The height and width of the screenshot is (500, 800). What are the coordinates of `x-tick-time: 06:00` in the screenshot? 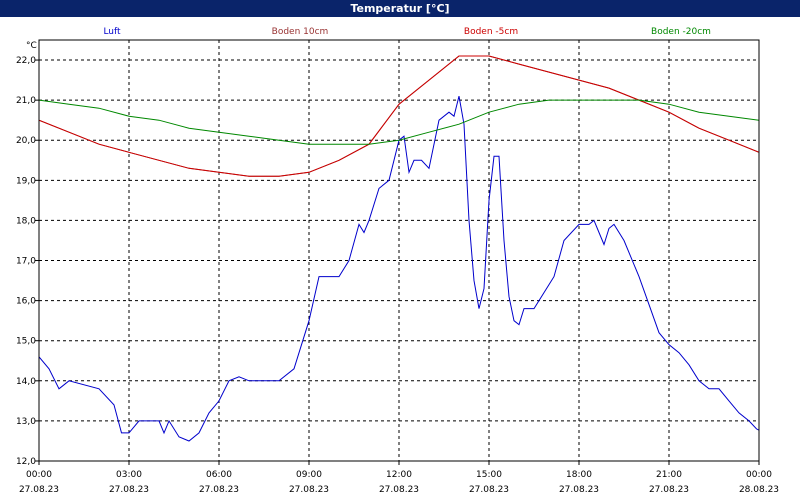 It's located at (219, 475).